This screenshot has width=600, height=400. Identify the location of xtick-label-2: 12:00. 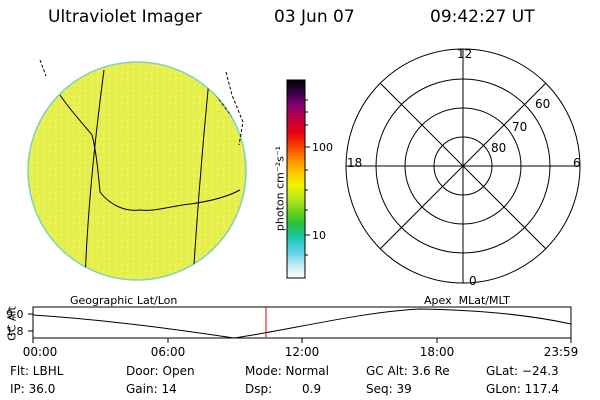
(302, 352).